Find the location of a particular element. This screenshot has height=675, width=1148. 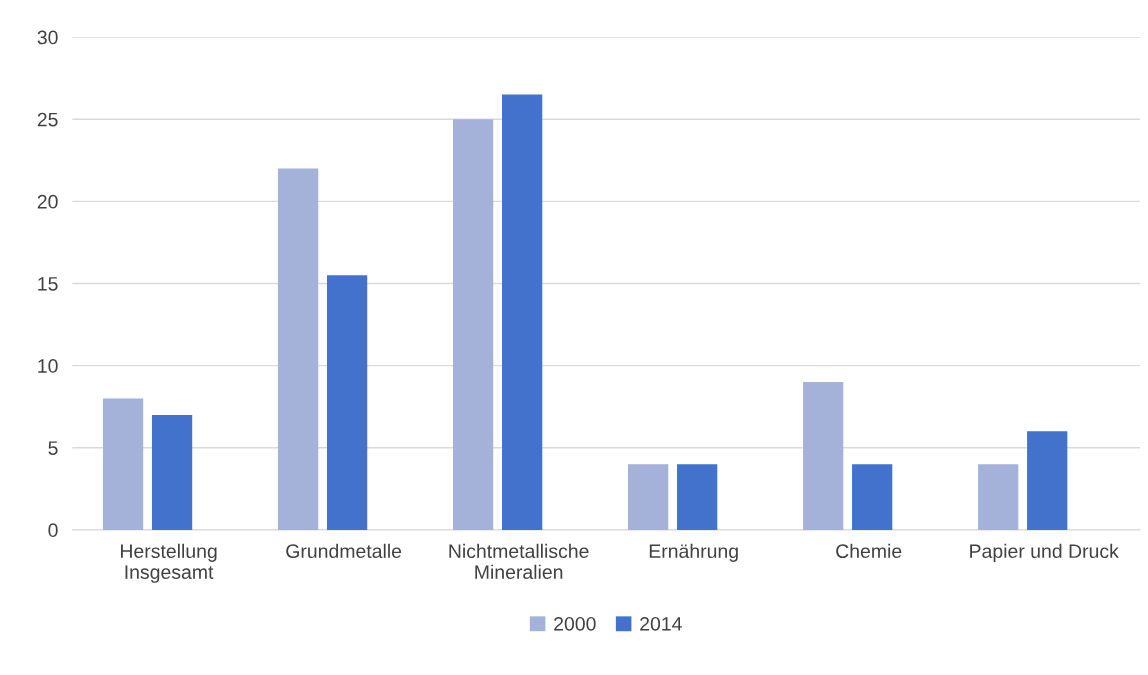

y-tick-label: 15 is located at coordinates (48, 284).